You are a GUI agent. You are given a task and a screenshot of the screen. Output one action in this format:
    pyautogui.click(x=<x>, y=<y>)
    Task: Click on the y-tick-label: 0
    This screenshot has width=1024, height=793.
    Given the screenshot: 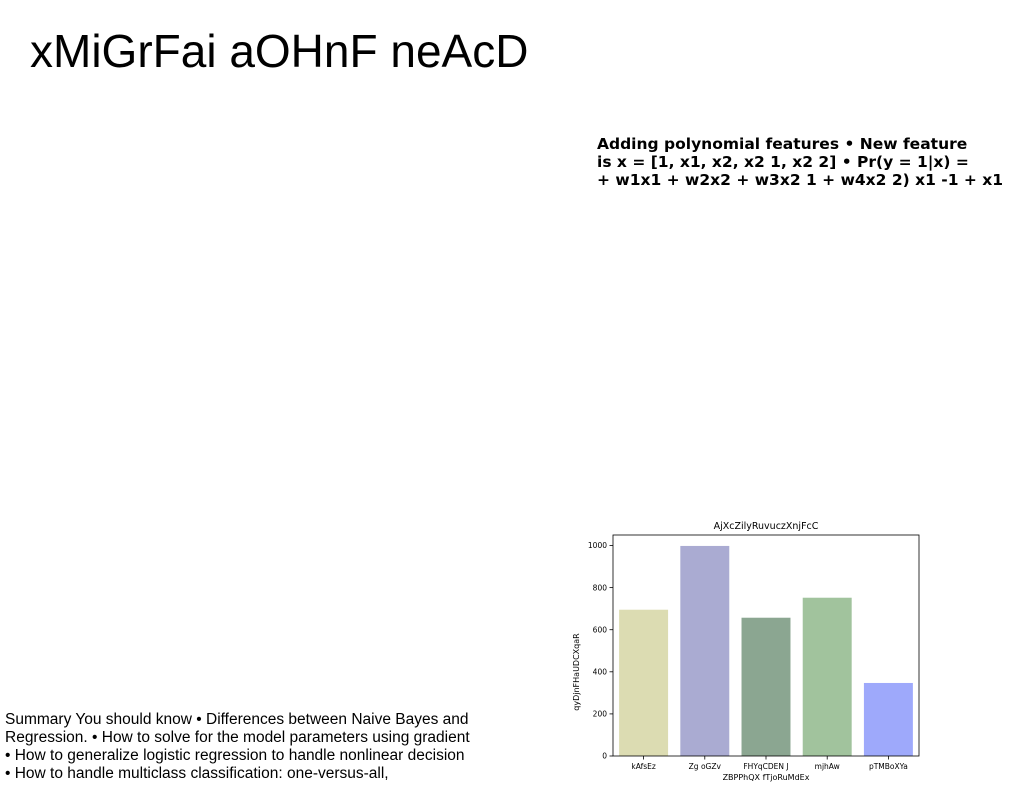 What is the action you would take?
    pyautogui.click(x=604, y=756)
    